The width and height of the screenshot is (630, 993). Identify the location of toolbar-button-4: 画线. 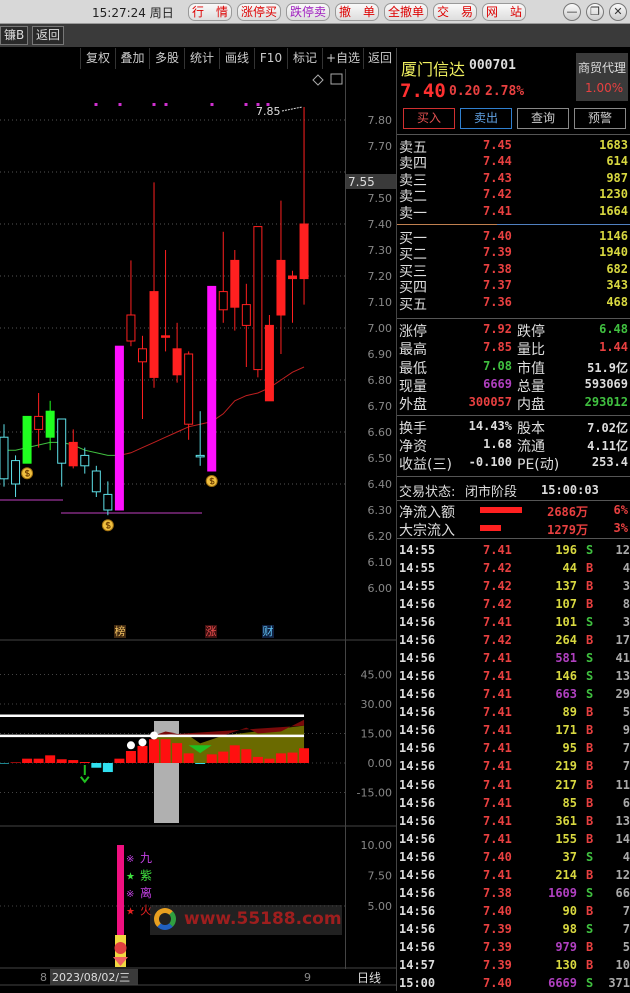
(236, 58).